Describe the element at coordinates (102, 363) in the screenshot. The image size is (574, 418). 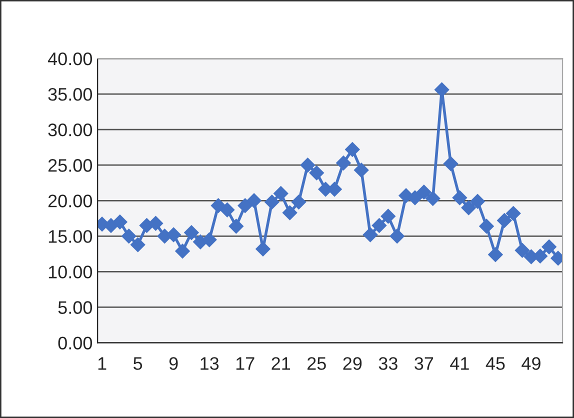
I see `x-tick-label: 1` at that location.